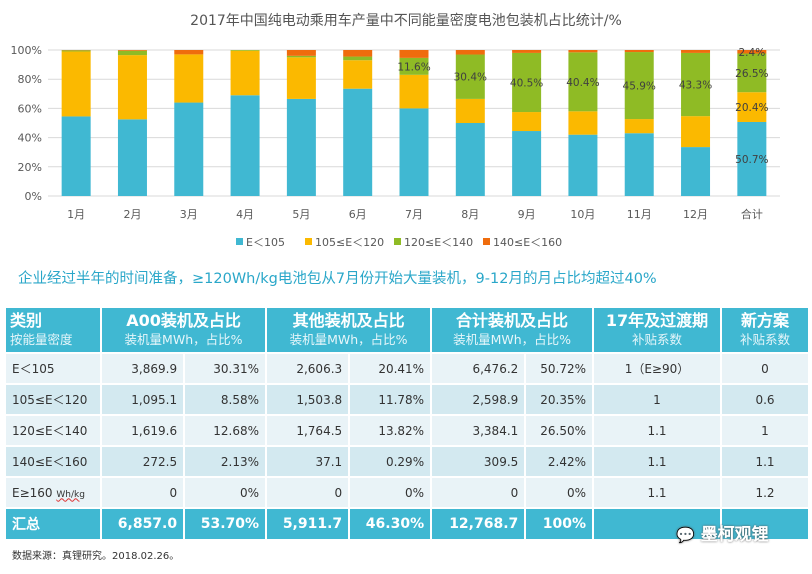 Image resolution: width=812 pixels, height=574 pixels. I want to click on y-tick-label: 0%, so click(33, 196).